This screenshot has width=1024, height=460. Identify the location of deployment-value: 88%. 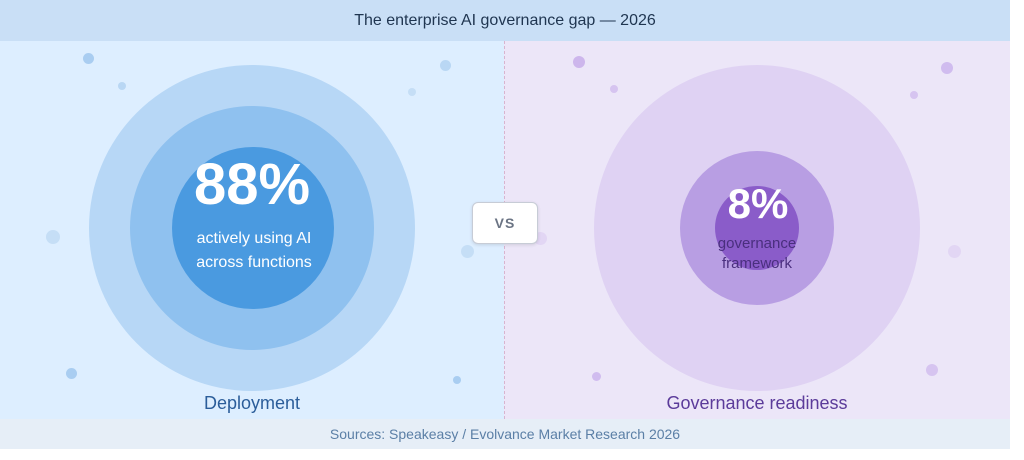
(252, 184).